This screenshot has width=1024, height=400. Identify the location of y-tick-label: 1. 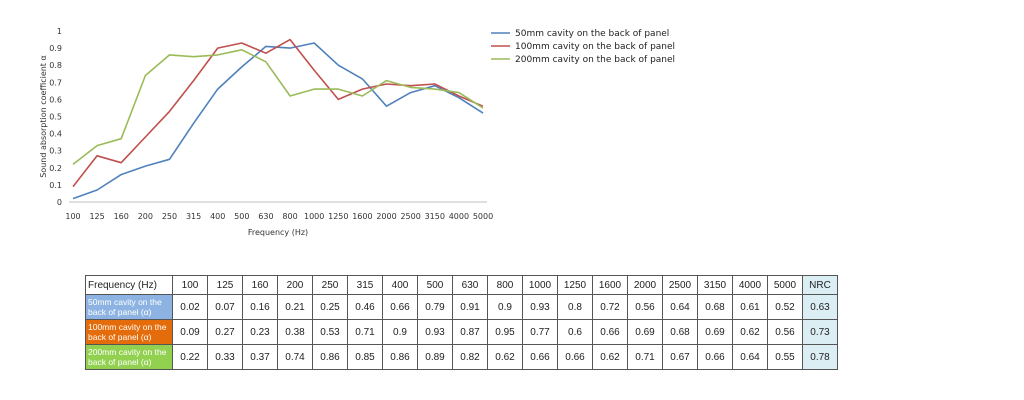
(59, 31).